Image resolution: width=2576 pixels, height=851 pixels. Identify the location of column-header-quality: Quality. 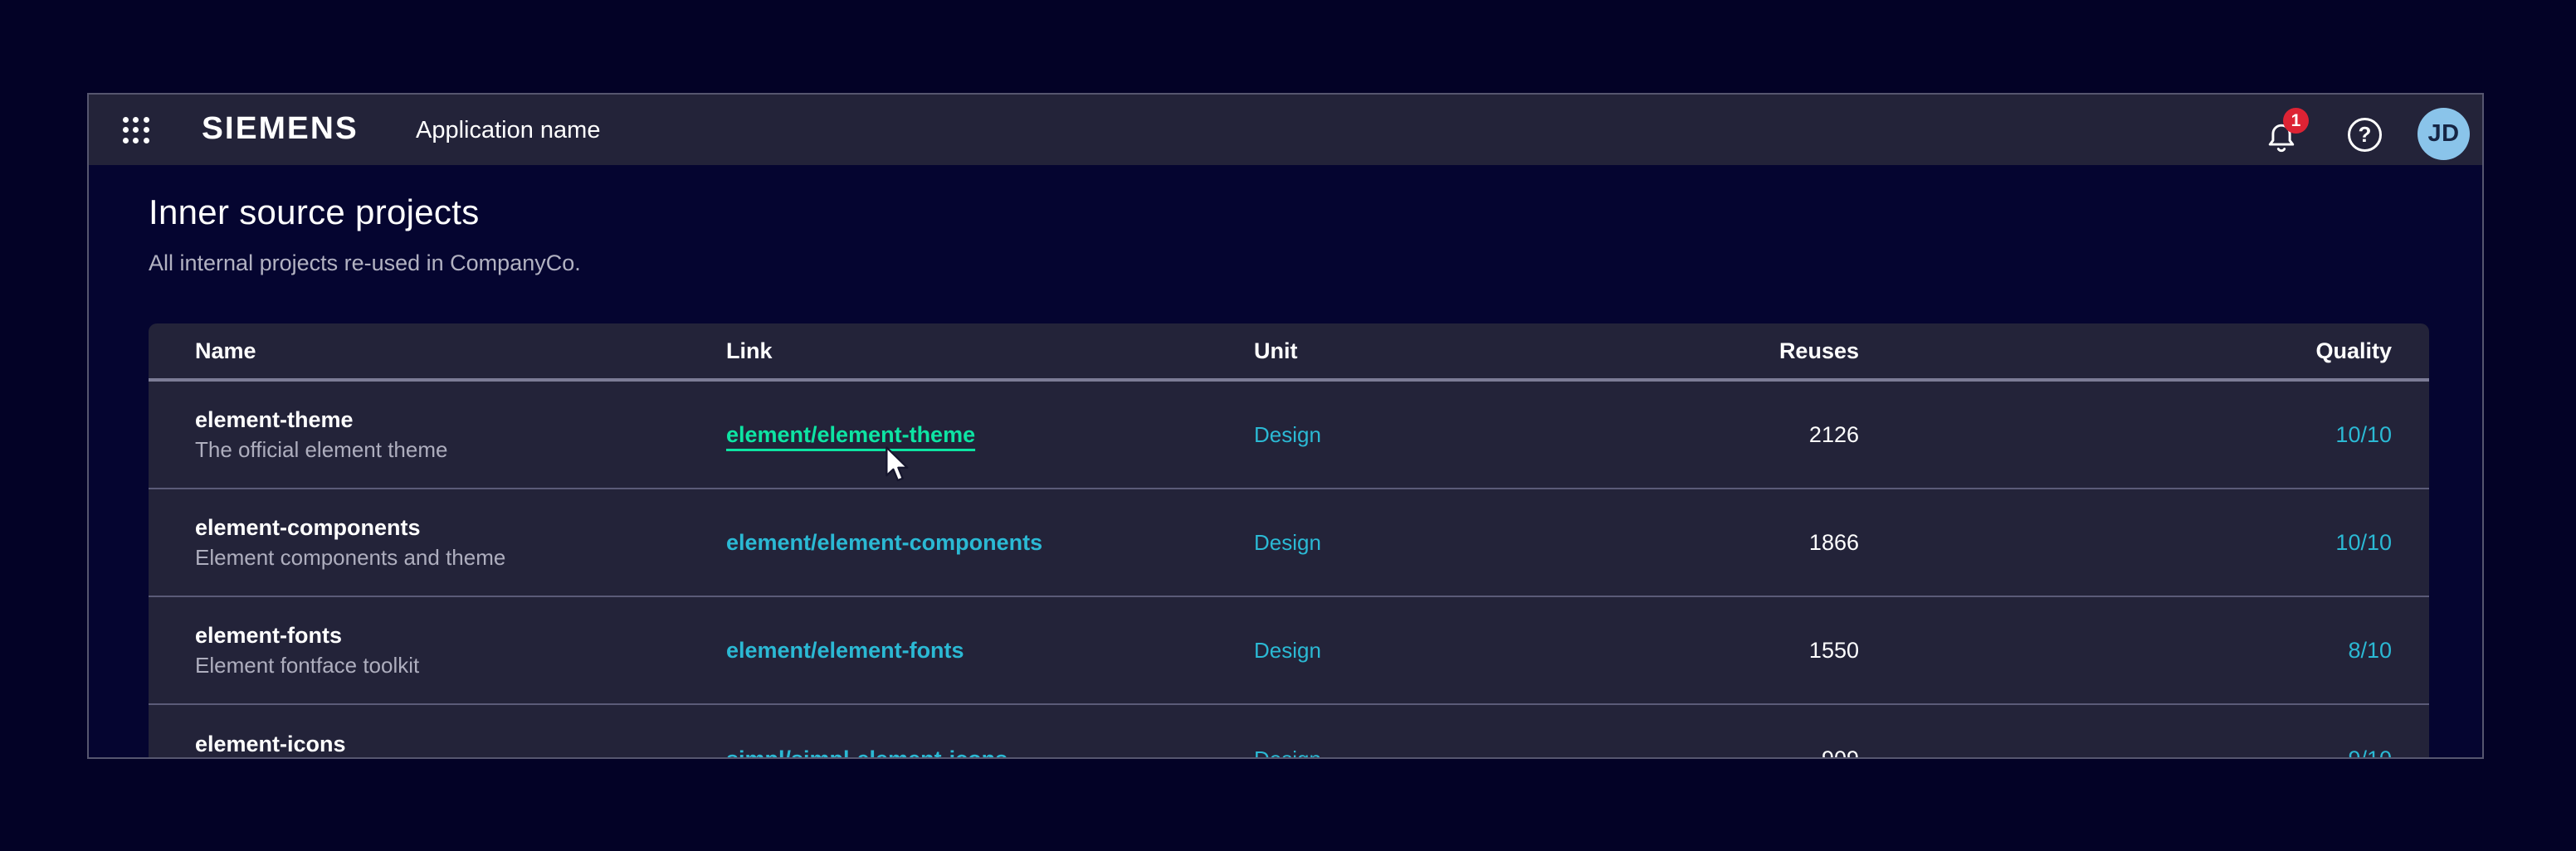
(2353, 351).